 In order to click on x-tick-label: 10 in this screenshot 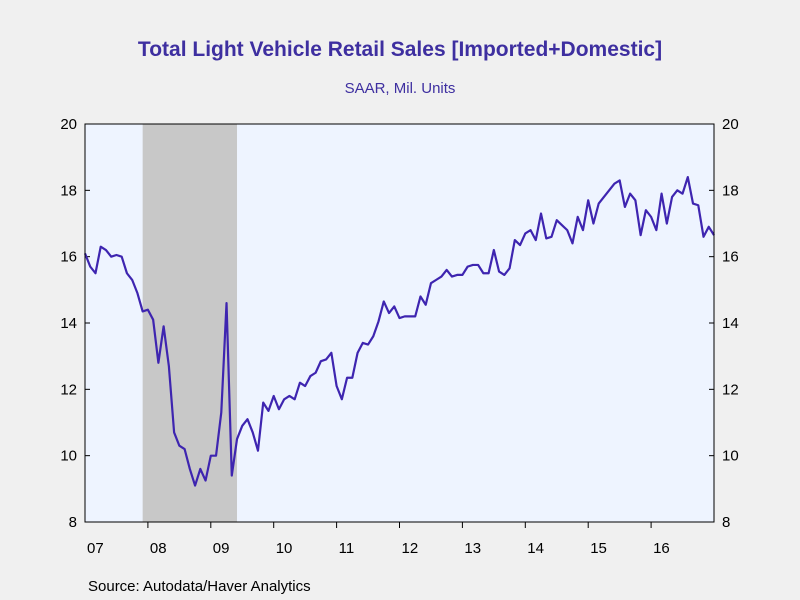, I will do `click(284, 548)`.